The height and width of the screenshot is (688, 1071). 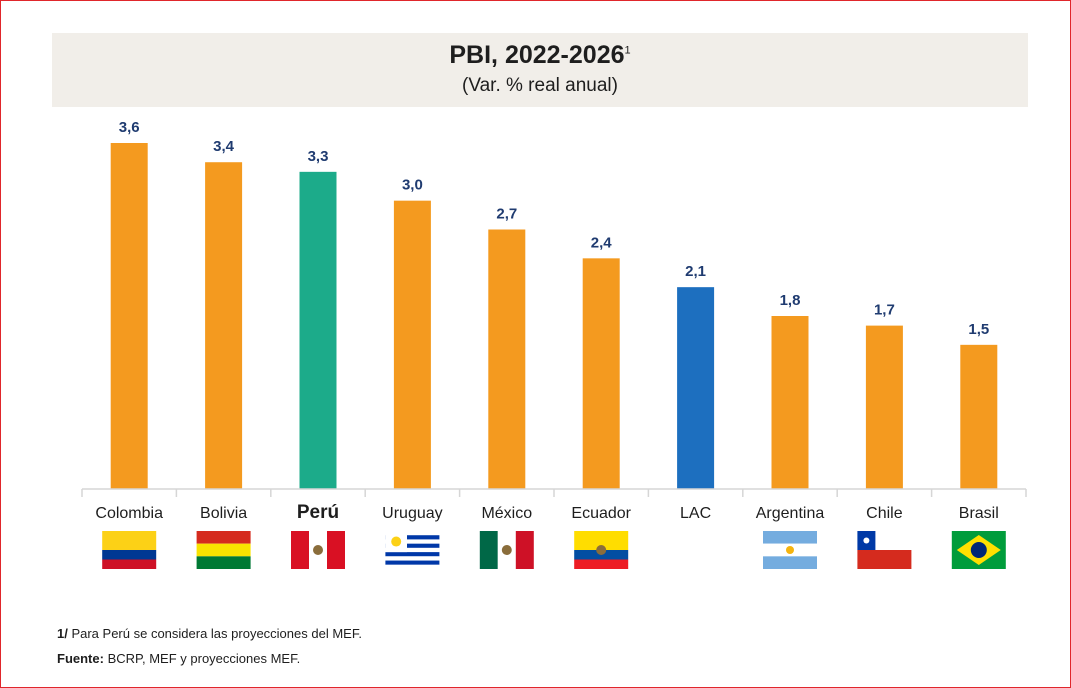 What do you see at coordinates (129, 316) in the screenshot?
I see `bar-colombia` at bounding box center [129, 316].